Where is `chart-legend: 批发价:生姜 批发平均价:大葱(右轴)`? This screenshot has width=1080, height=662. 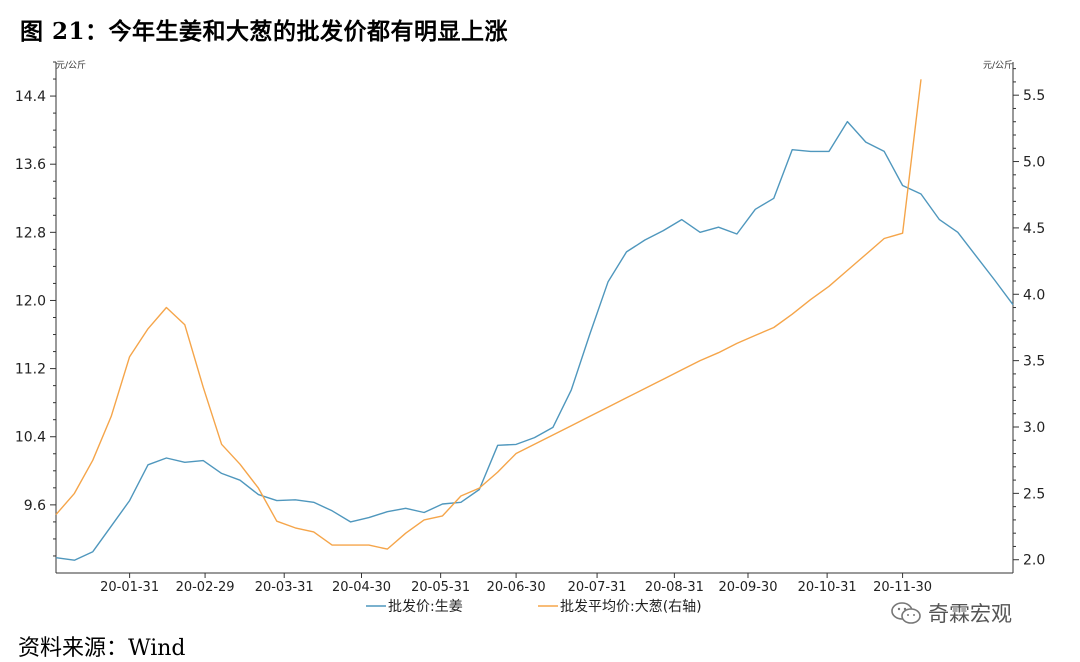
chart-legend: 批发价:生姜 批发平均价:大葱(右轴) is located at coordinates (534, 607).